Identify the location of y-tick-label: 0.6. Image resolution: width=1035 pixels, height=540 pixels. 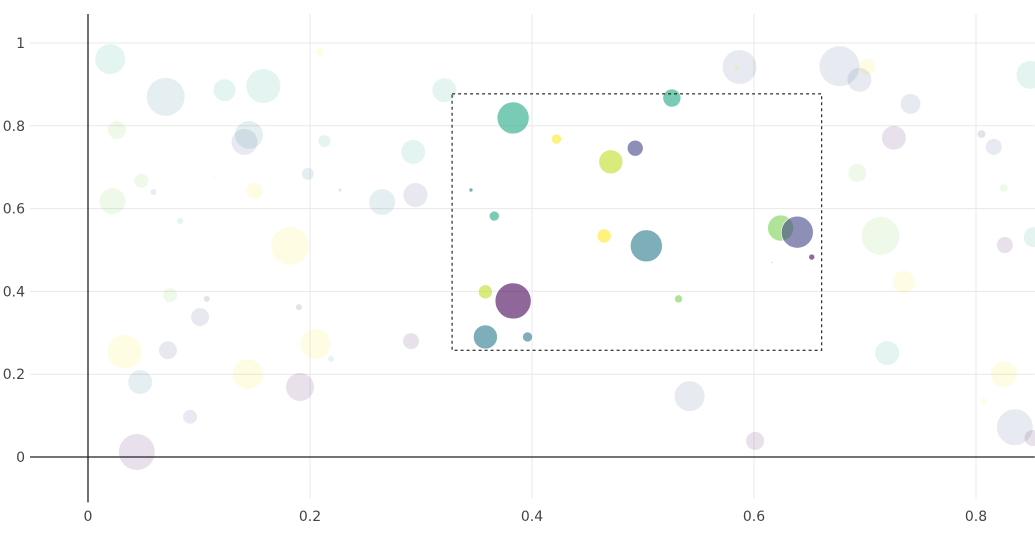
(14, 210).